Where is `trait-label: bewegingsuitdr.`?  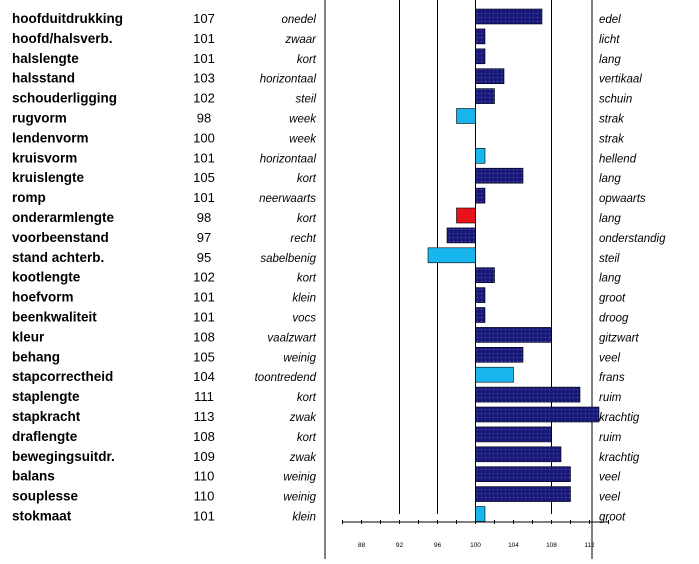
trait-label: bewegingsuitdr. is located at coordinates (63, 456).